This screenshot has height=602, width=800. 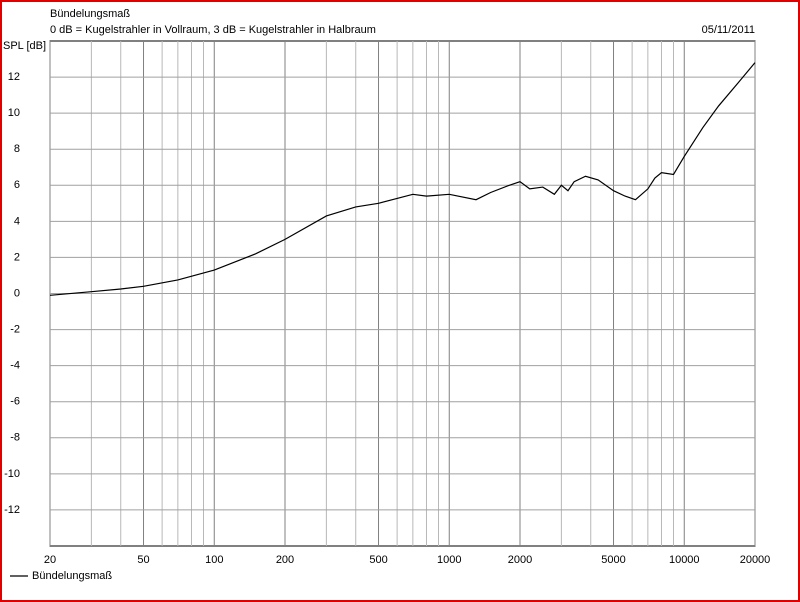 What do you see at coordinates (613, 560) in the screenshot?
I see `x-tick-label: 5000` at bounding box center [613, 560].